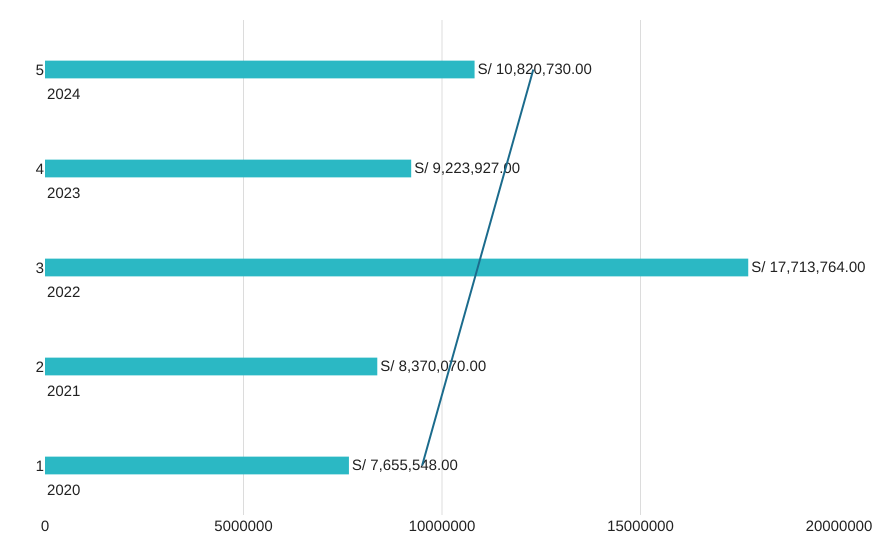  Describe the element at coordinates (40, 70) in the screenshot. I see `y-tick-label: 5` at that location.